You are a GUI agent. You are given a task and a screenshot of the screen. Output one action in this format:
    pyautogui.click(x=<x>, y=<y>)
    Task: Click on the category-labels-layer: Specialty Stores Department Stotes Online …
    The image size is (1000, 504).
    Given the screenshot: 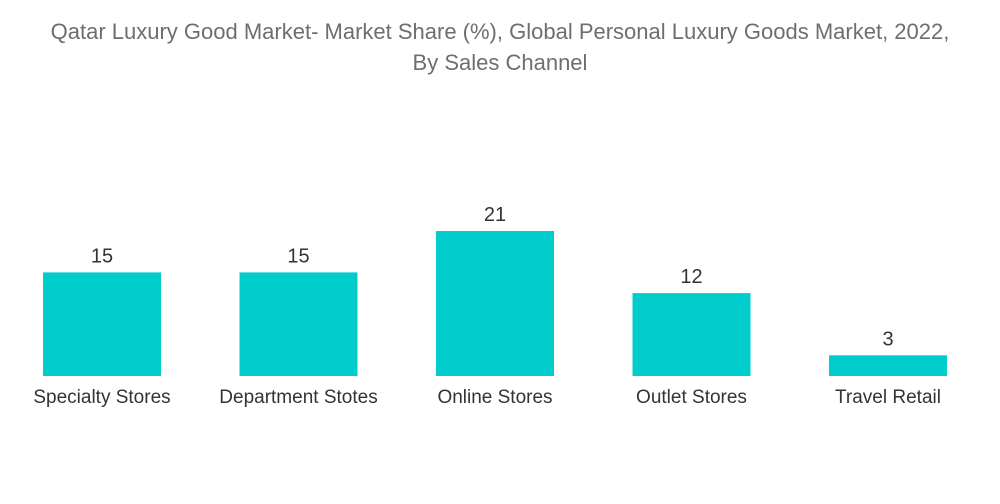 What is the action you would take?
    pyautogui.click(x=487, y=397)
    